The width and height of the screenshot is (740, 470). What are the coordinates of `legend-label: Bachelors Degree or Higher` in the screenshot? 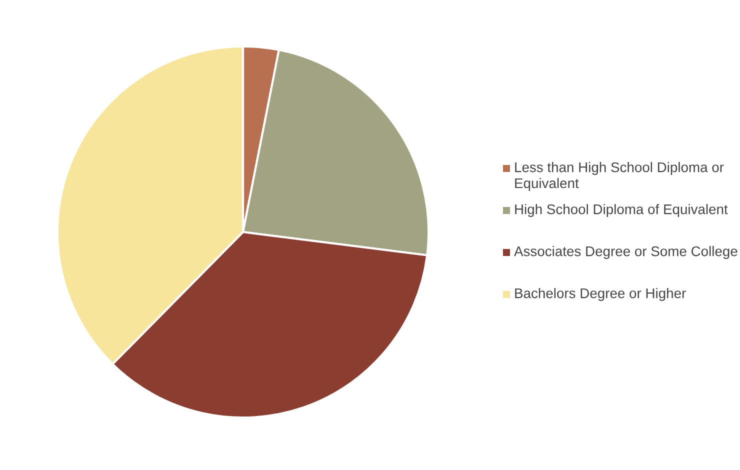 It's located at (600, 294).